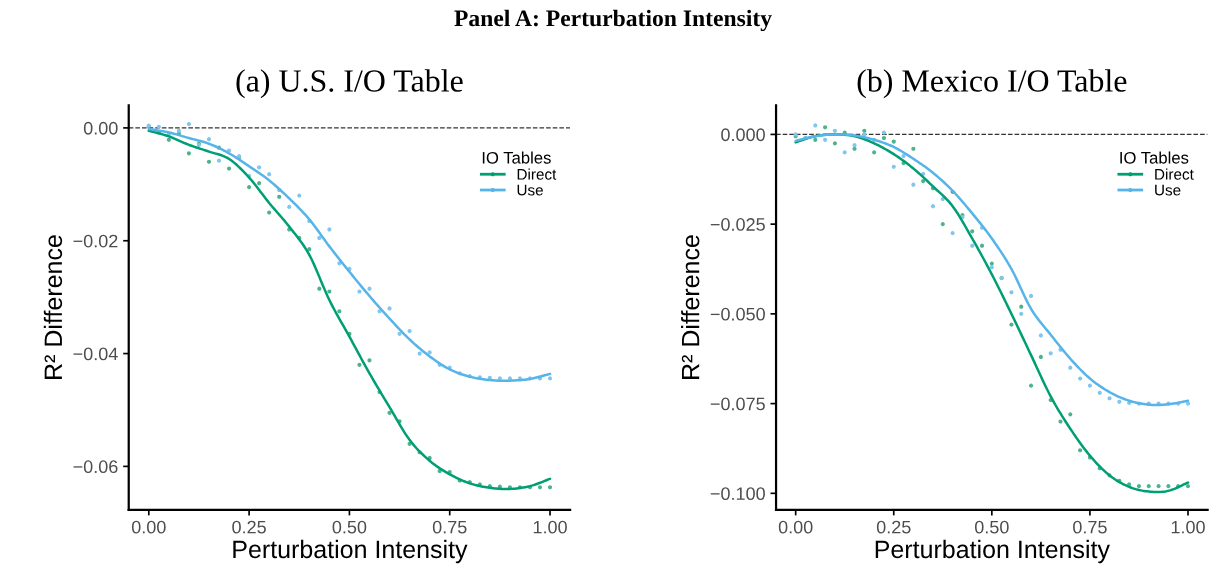 The height and width of the screenshot is (582, 1226). I want to click on chart-title: (a) U.S. I/O Table, so click(349, 84).